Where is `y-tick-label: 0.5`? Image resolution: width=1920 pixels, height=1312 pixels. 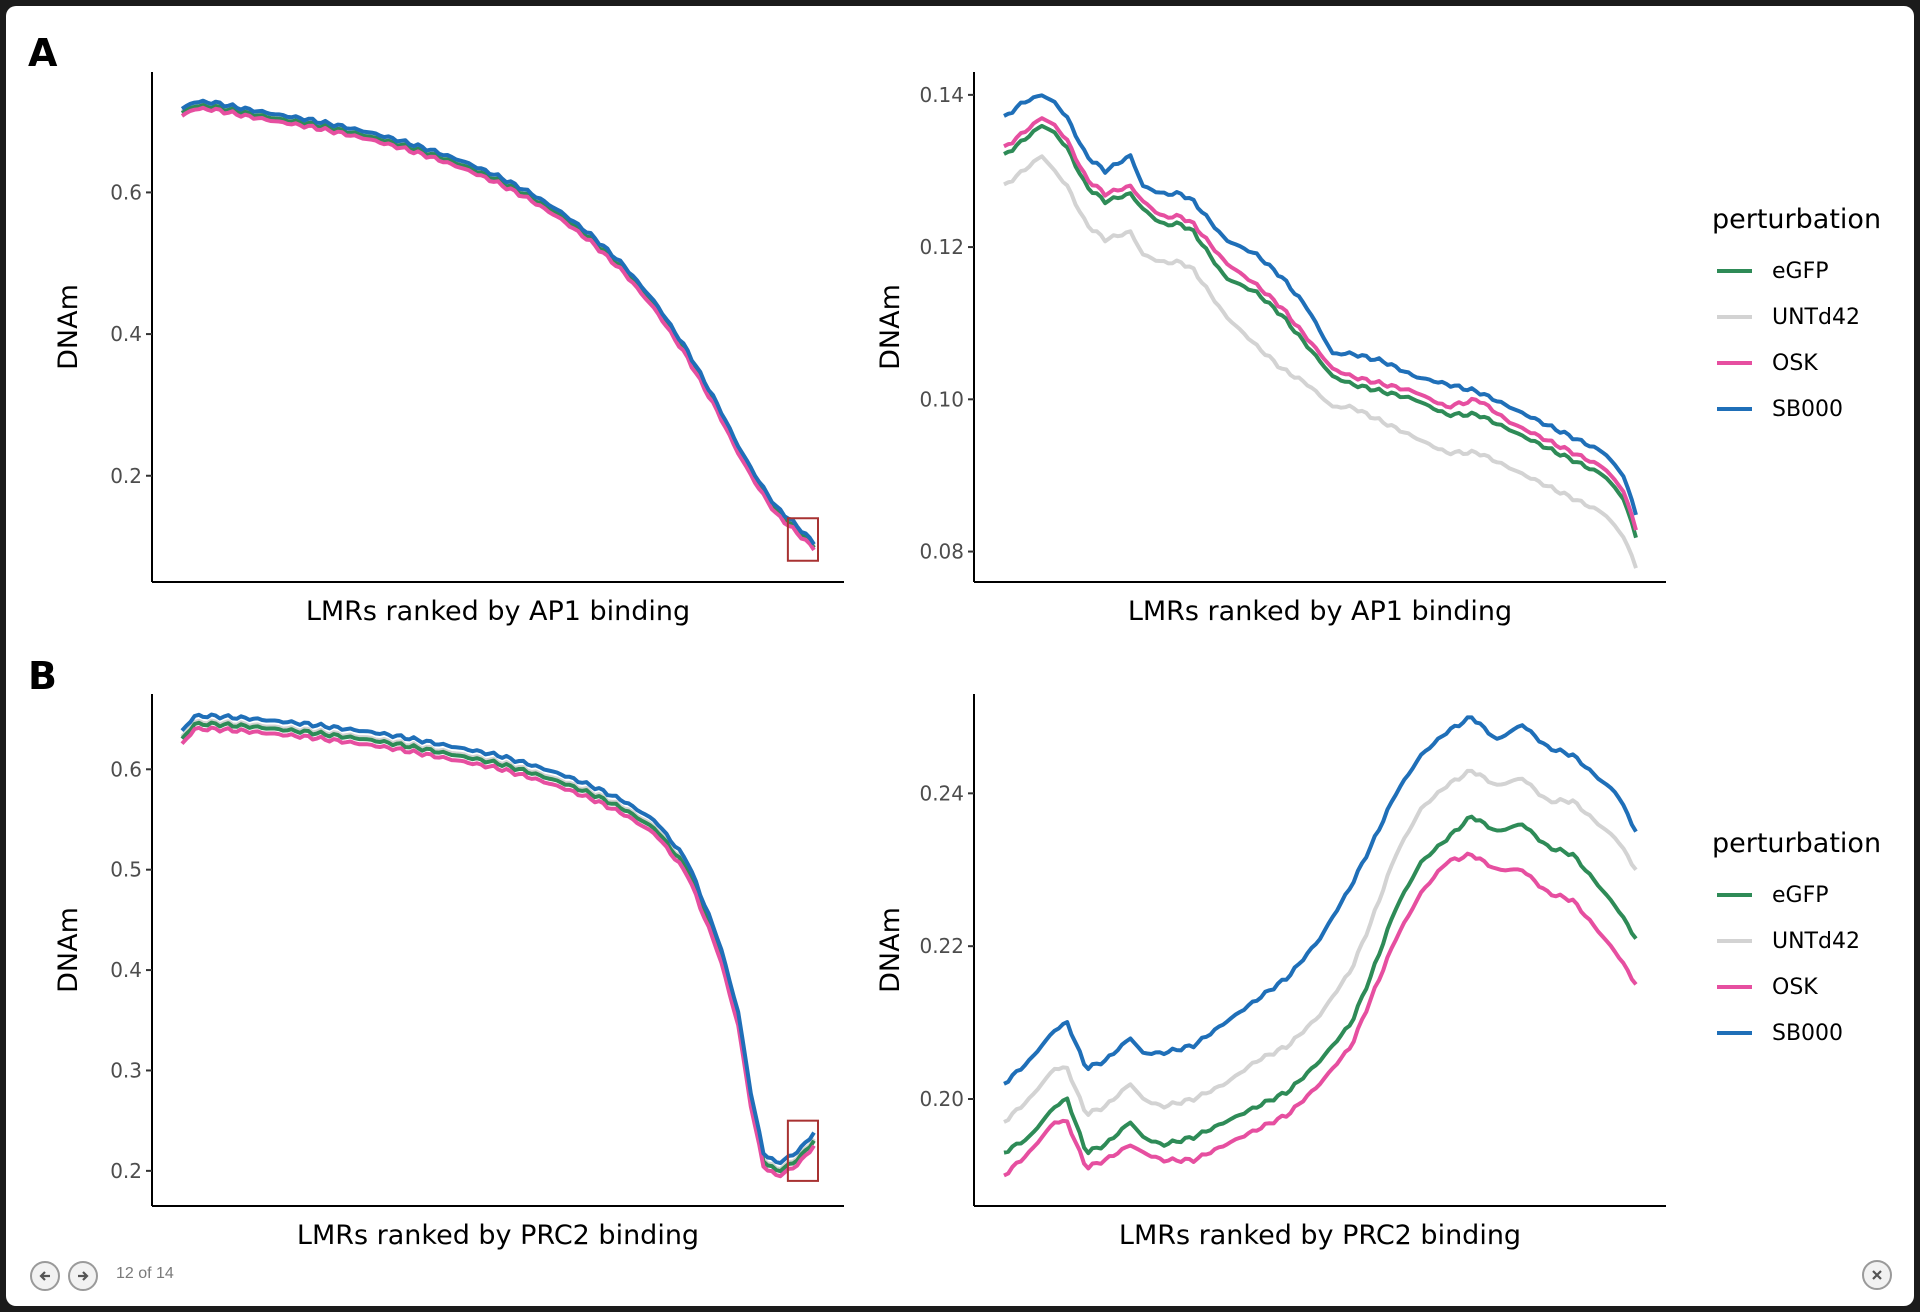
y-tick-label: 0.5 is located at coordinates (126, 870).